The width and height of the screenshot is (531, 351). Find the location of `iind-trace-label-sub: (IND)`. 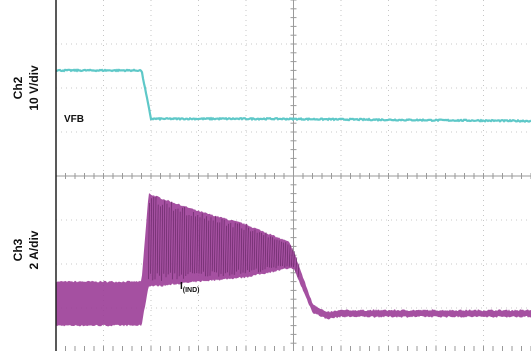

iind-trace-label-sub: (IND) is located at coordinates (191, 290).